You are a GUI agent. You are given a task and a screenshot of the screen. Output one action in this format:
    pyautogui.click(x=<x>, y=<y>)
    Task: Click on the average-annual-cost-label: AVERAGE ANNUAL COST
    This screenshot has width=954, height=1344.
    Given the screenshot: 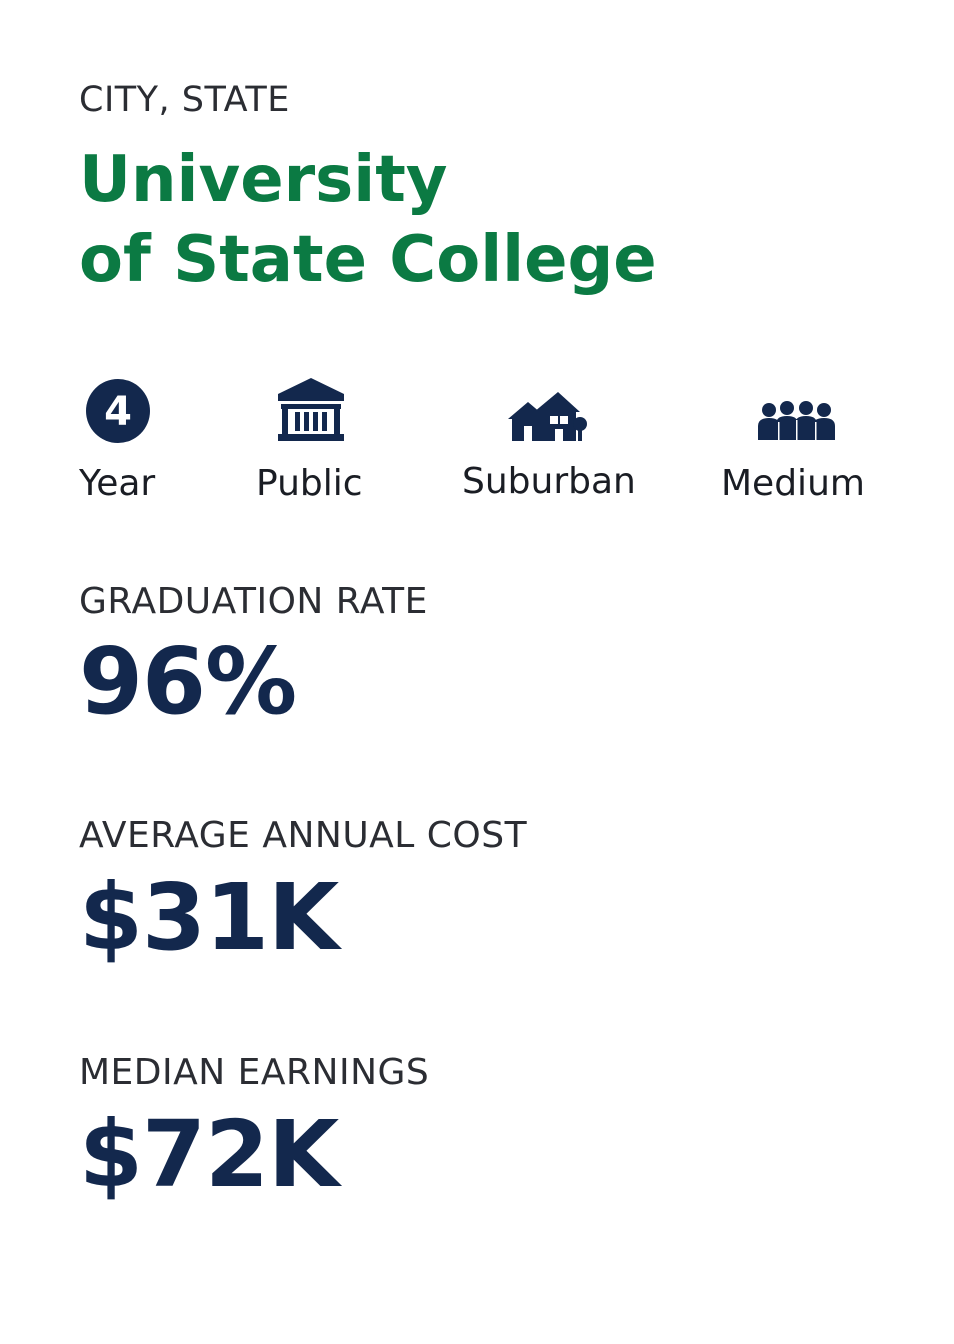 What is the action you would take?
    pyautogui.click(x=303, y=835)
    